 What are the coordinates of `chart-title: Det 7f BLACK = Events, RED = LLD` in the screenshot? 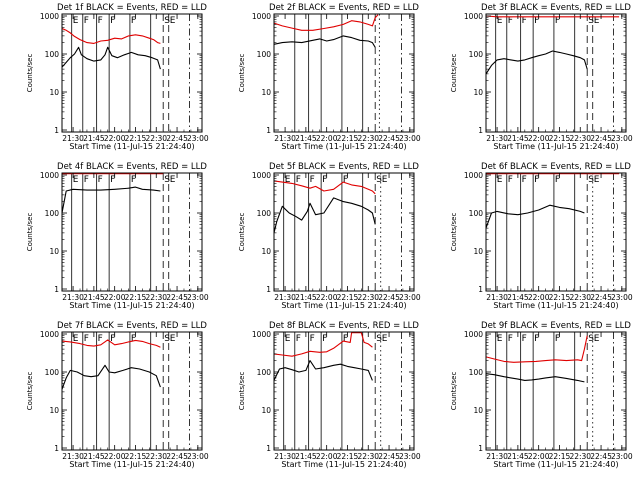 It's located at (132, 326).